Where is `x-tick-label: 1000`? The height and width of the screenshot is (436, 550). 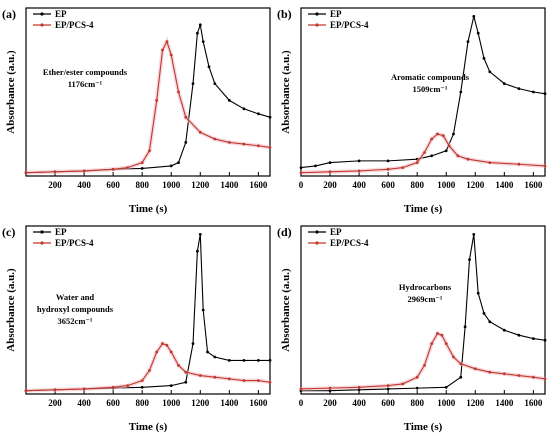
x-tick-label: 1000 is located at coordinates (171, 185).